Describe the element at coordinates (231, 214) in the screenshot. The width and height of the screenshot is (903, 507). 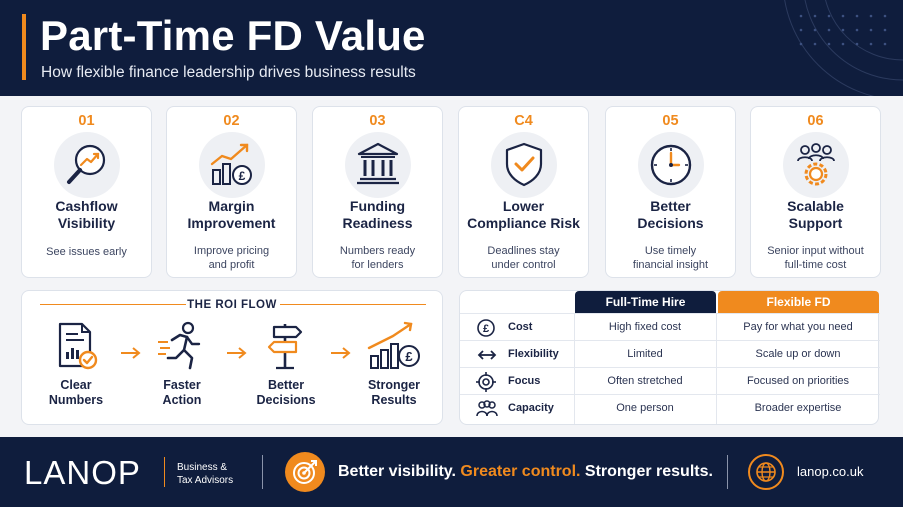
I see `card-title: Margin Improvement` at that location.